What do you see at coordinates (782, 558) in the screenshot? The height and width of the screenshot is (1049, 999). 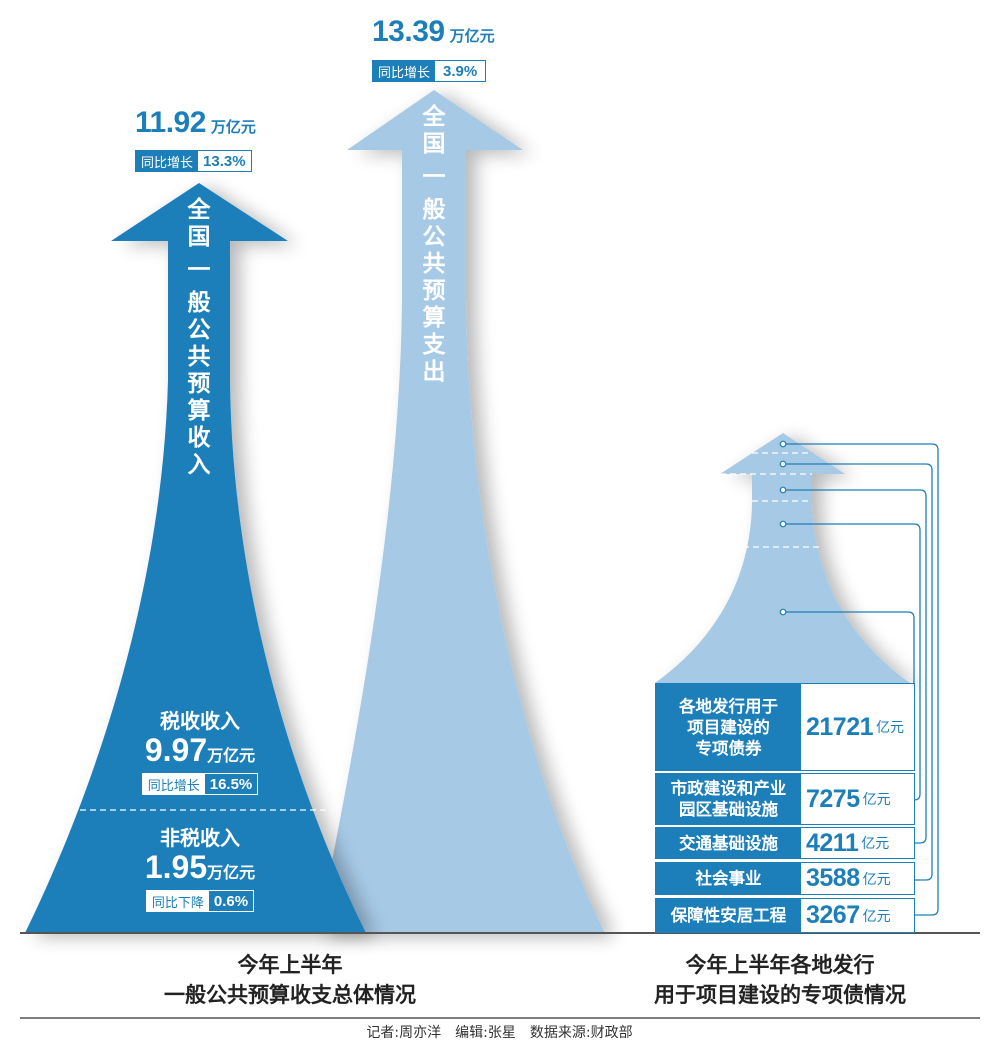 I see `bond-arrow` at bounding box center [782, 558].